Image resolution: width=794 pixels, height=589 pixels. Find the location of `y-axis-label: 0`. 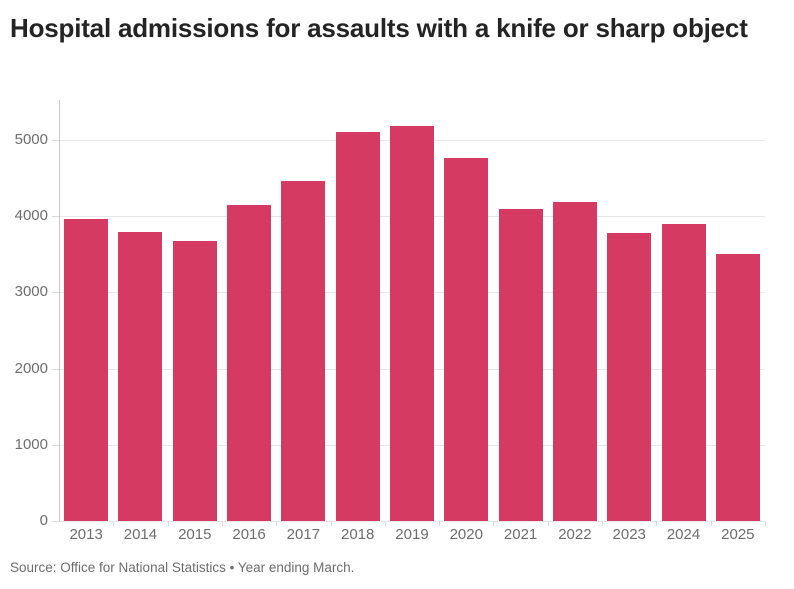

y-axis-label: 0 is located at coordinates (43, 520).